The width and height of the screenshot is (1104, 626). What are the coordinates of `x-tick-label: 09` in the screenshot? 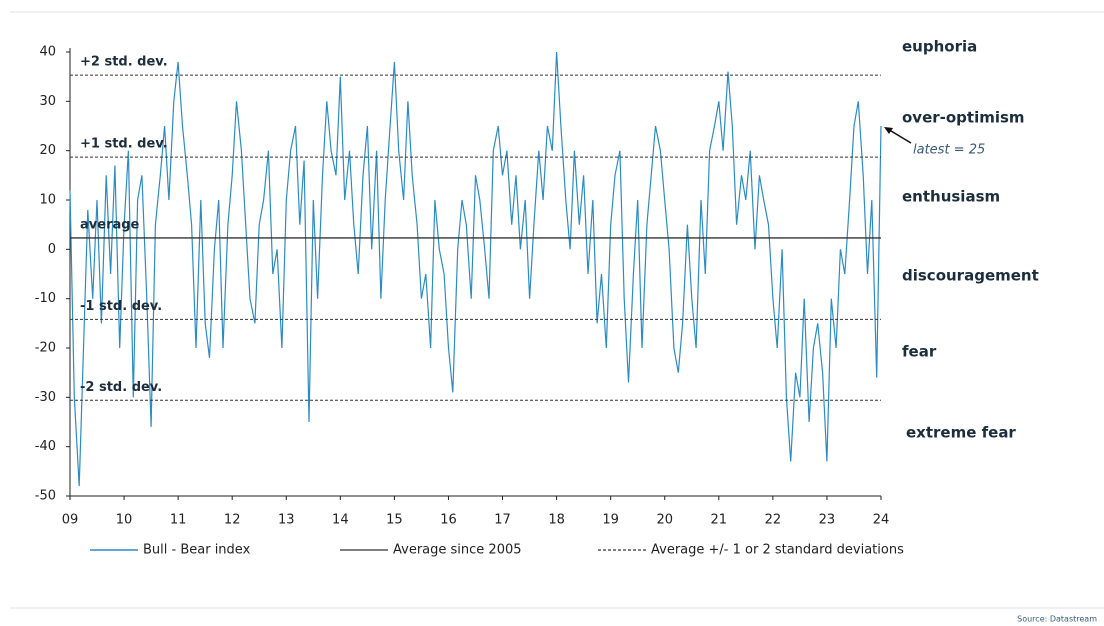 It's located at (70, 520).